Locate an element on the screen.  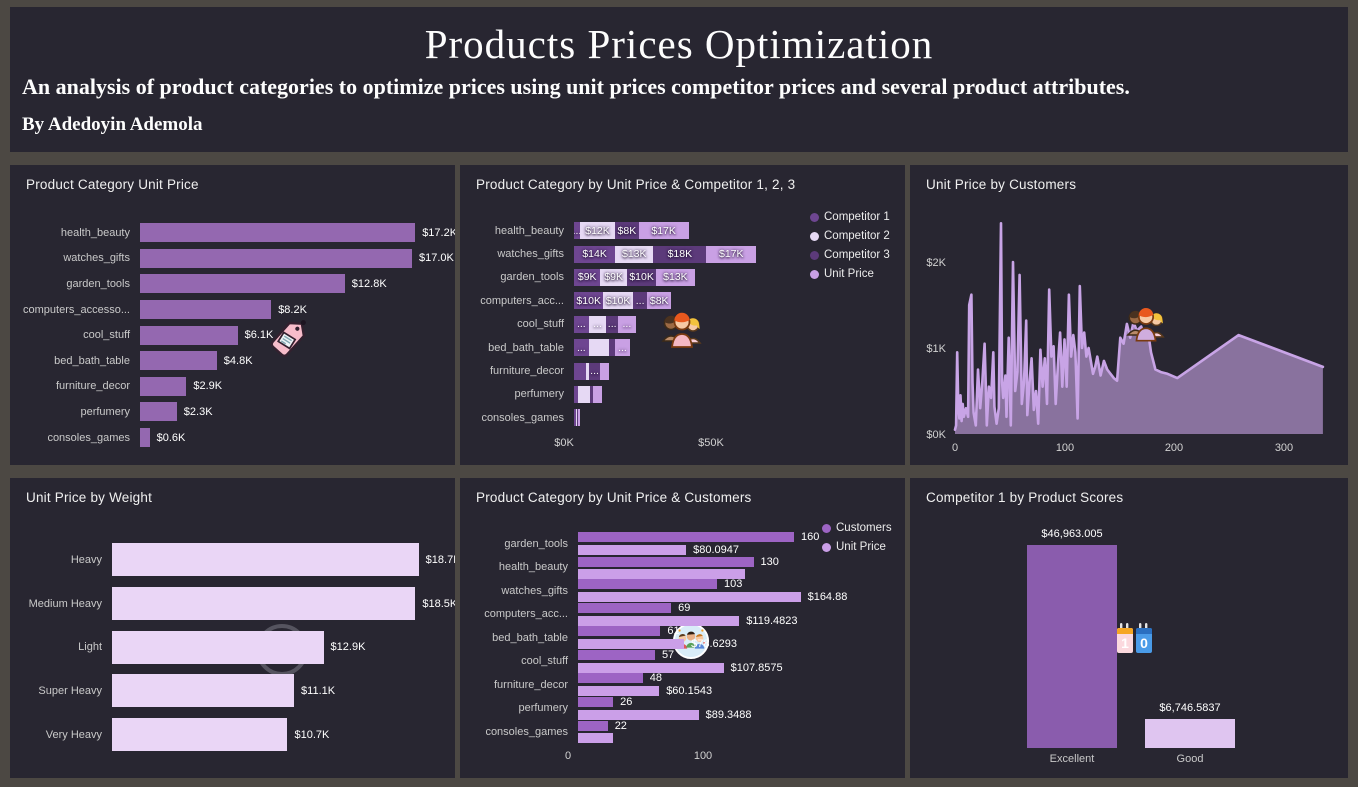
legend-item-competitor-3: Competitor 3 is located at coordinates (850, 255).